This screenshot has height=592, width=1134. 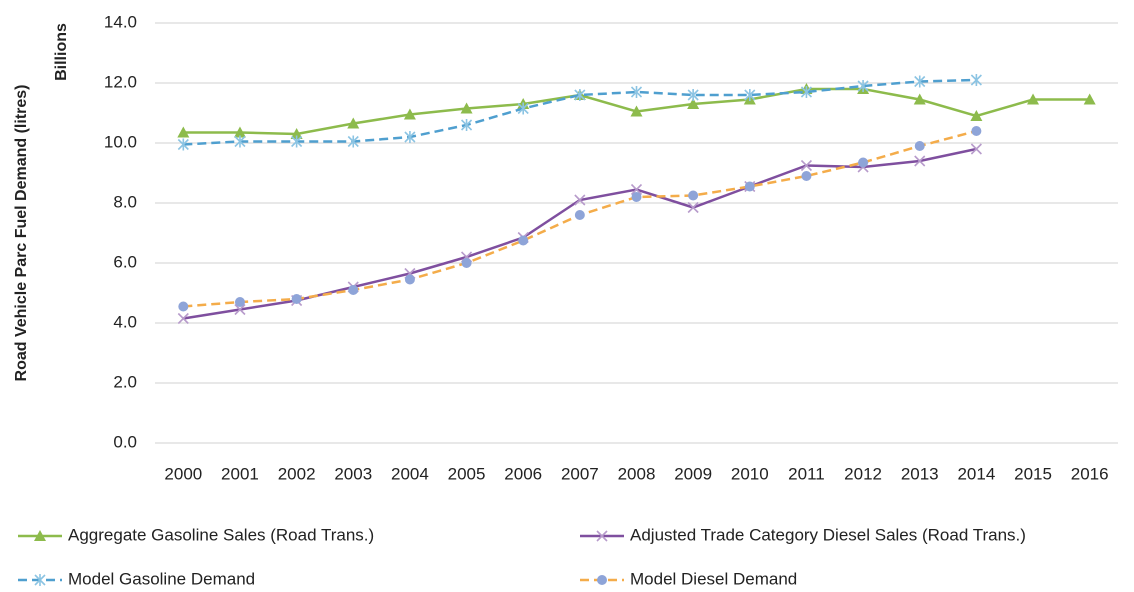 What do you see at coordinates (580, 473) in the screenshot?
I see `x-tick-label: 2007` at bounding box center [580, 473].